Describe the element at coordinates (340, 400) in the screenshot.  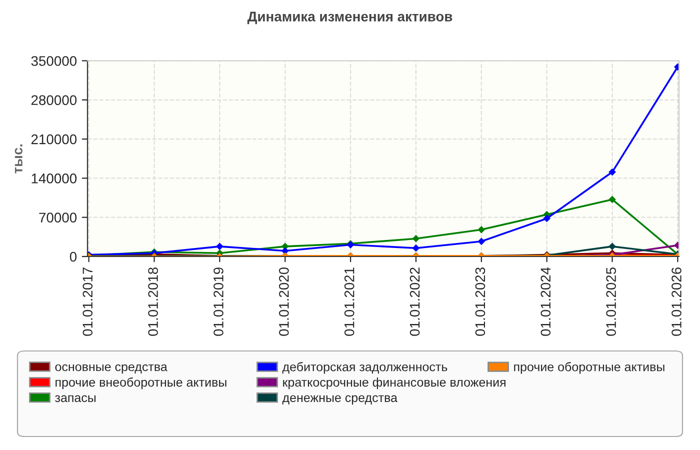
I see `legend-label: денежные средства` at that location.